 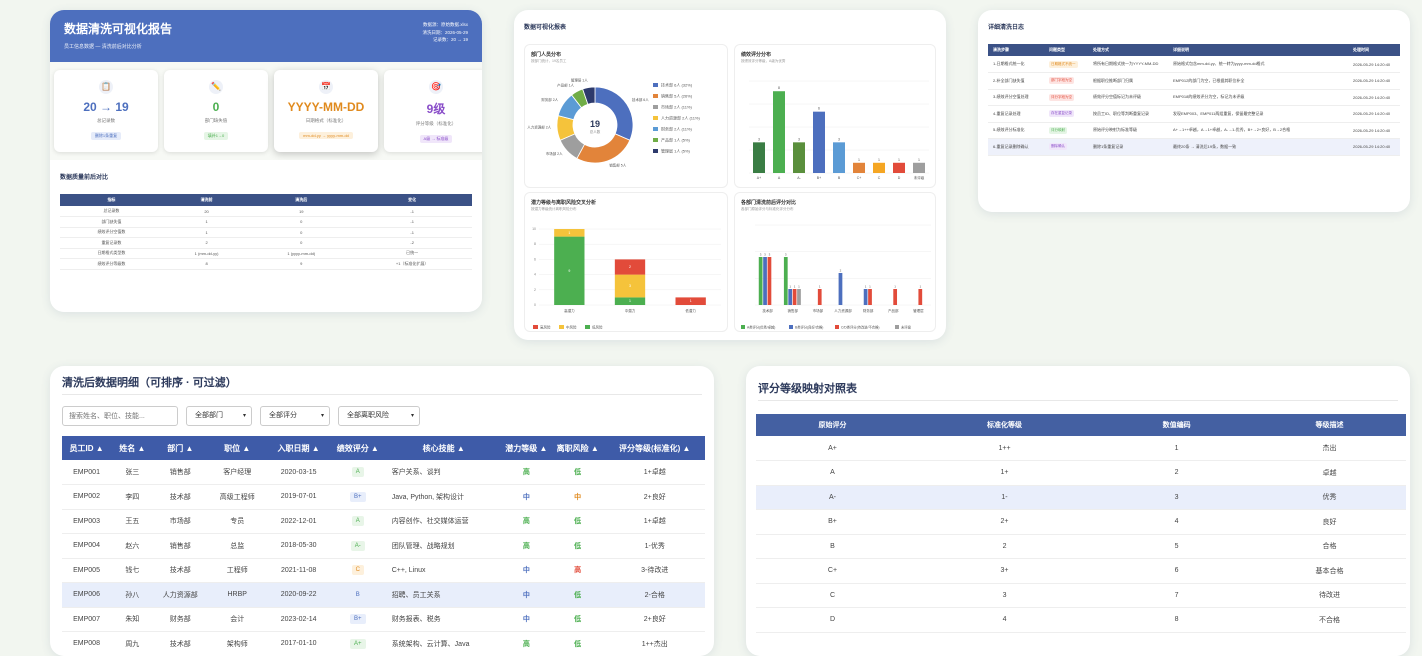 I want to click on filter-label: 全部离职风险, so click(x=368, y=415).